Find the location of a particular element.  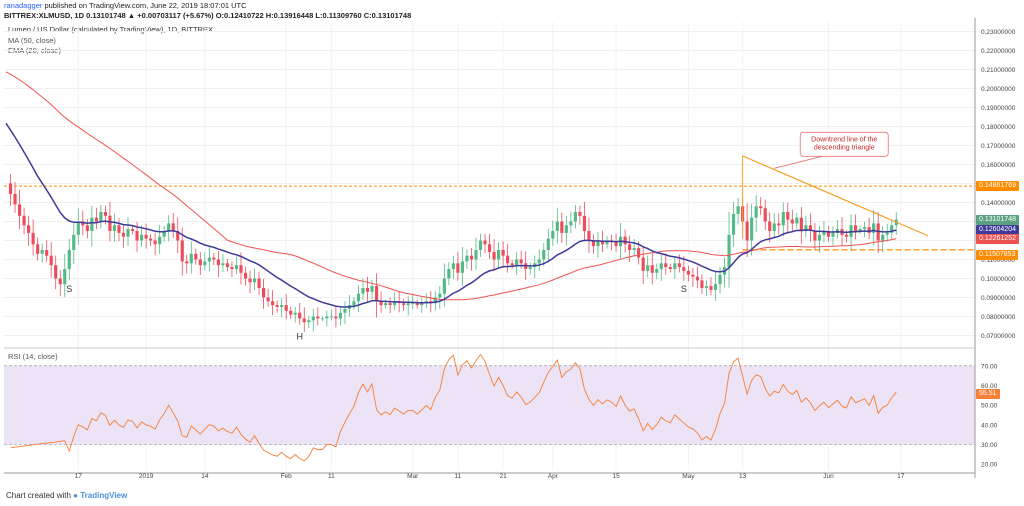

annotation-pointer is located at coordinates (798, 162).